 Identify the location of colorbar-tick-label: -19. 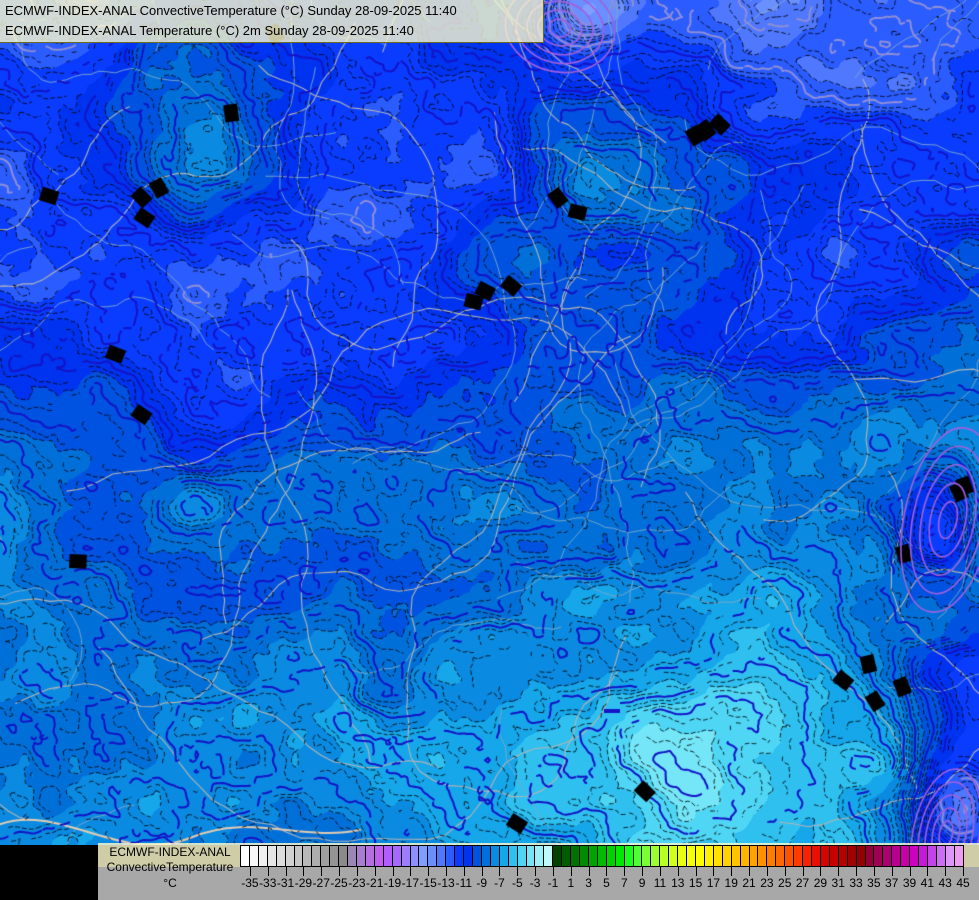
(392, 883).